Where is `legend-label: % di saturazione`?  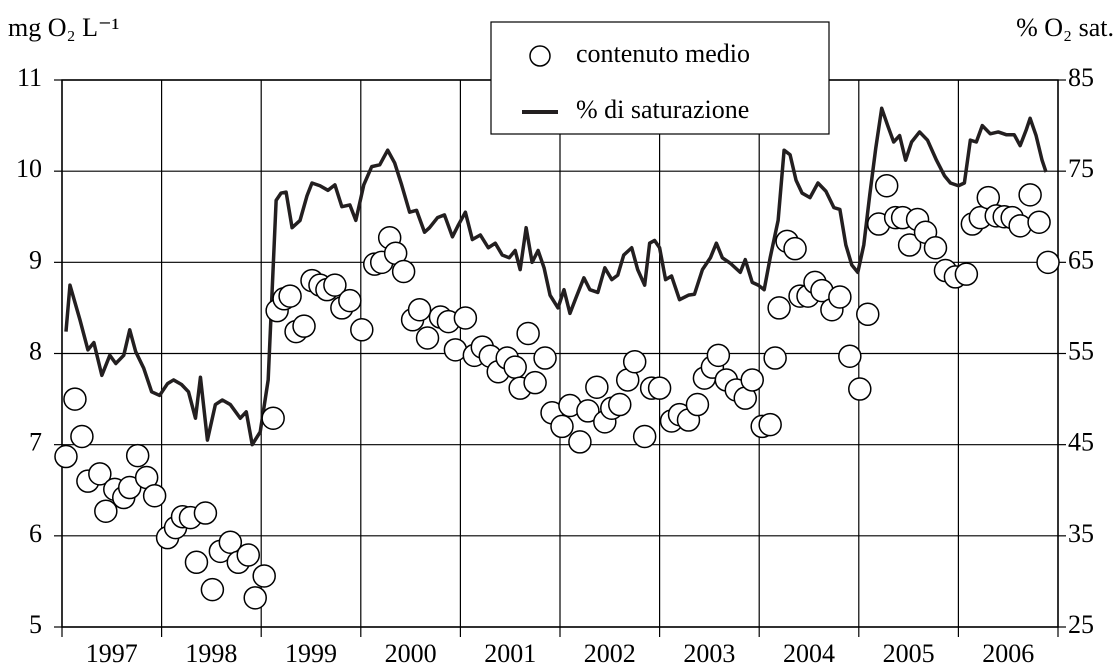
legend-label: % di saturazione is located at coordinates (662, 109).